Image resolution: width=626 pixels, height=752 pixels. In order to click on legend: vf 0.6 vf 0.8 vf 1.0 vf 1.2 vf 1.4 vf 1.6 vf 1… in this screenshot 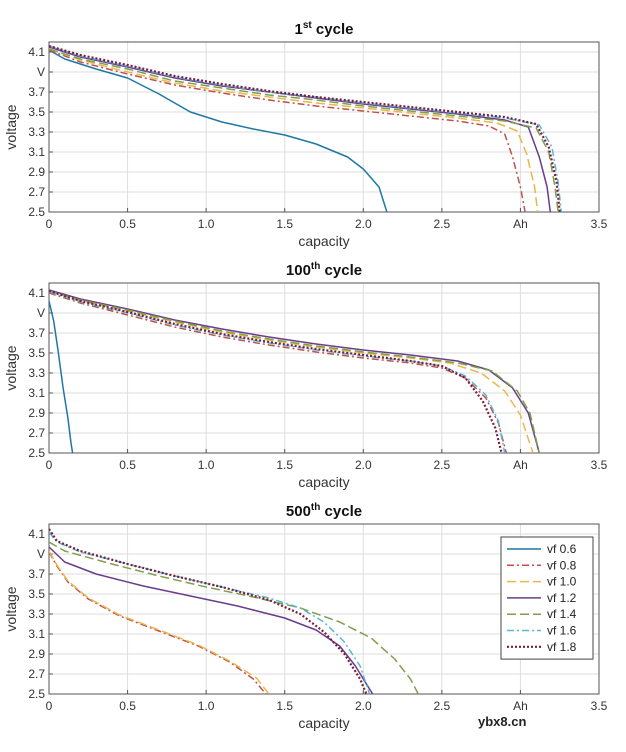, I will do `click(547, 598)`.